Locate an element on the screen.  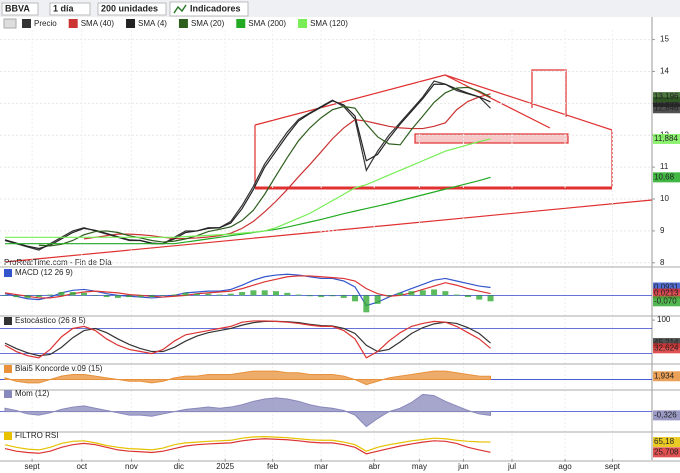
symbol-box is located at coordinates (20, 9).